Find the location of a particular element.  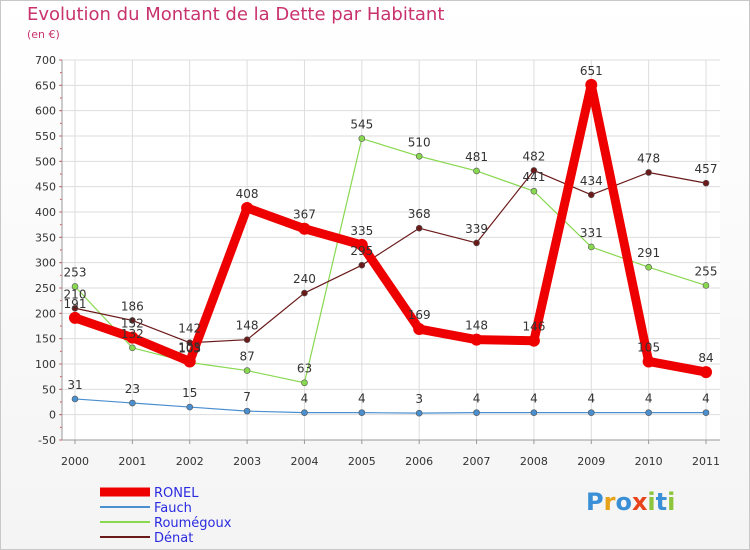

proxiti-logo: Proxiti is located at coordinates (630, 502).